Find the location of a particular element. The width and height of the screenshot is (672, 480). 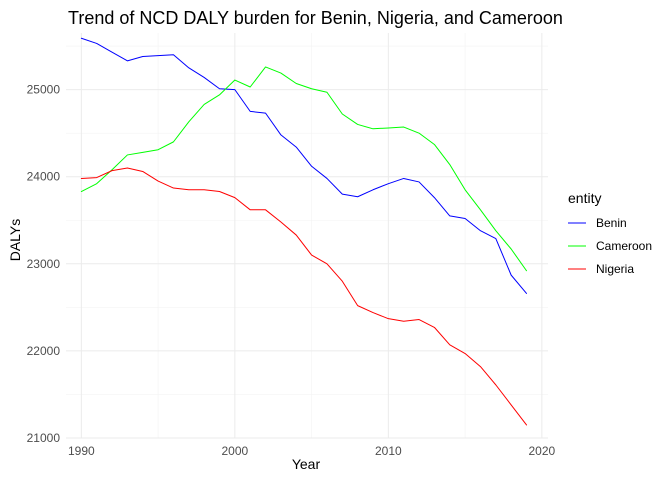

y-tick-label: 25000 is located at coordinates (44, 90).